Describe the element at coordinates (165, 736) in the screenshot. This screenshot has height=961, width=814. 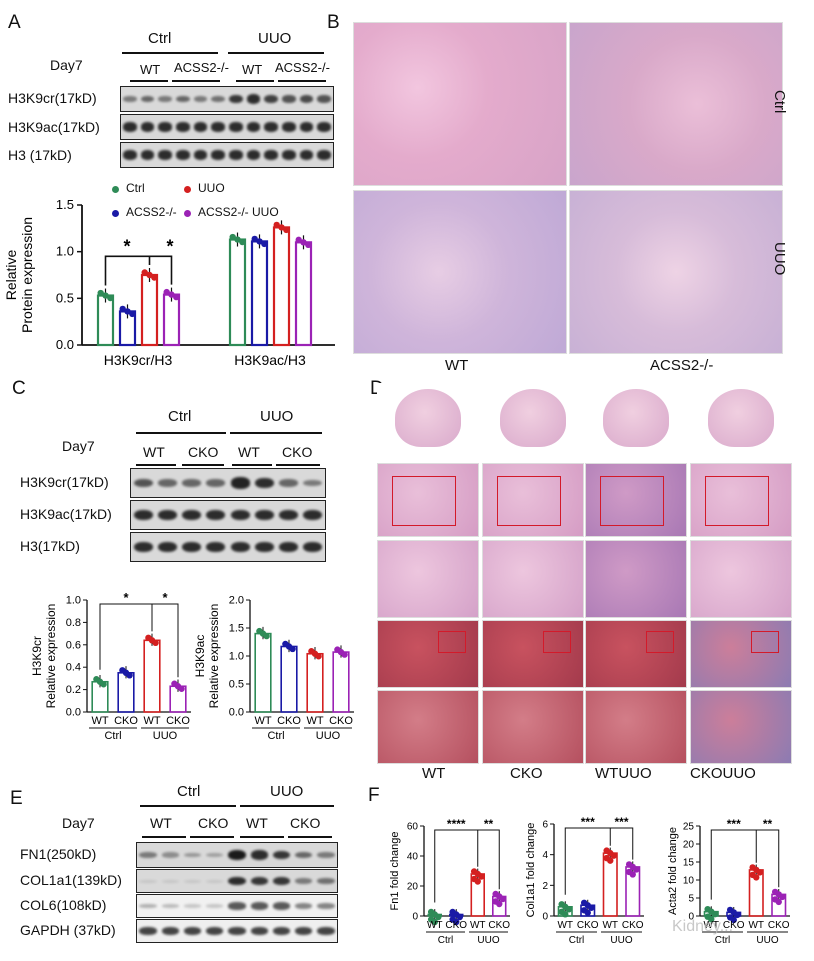
I see `group-label: UUO` at that location.